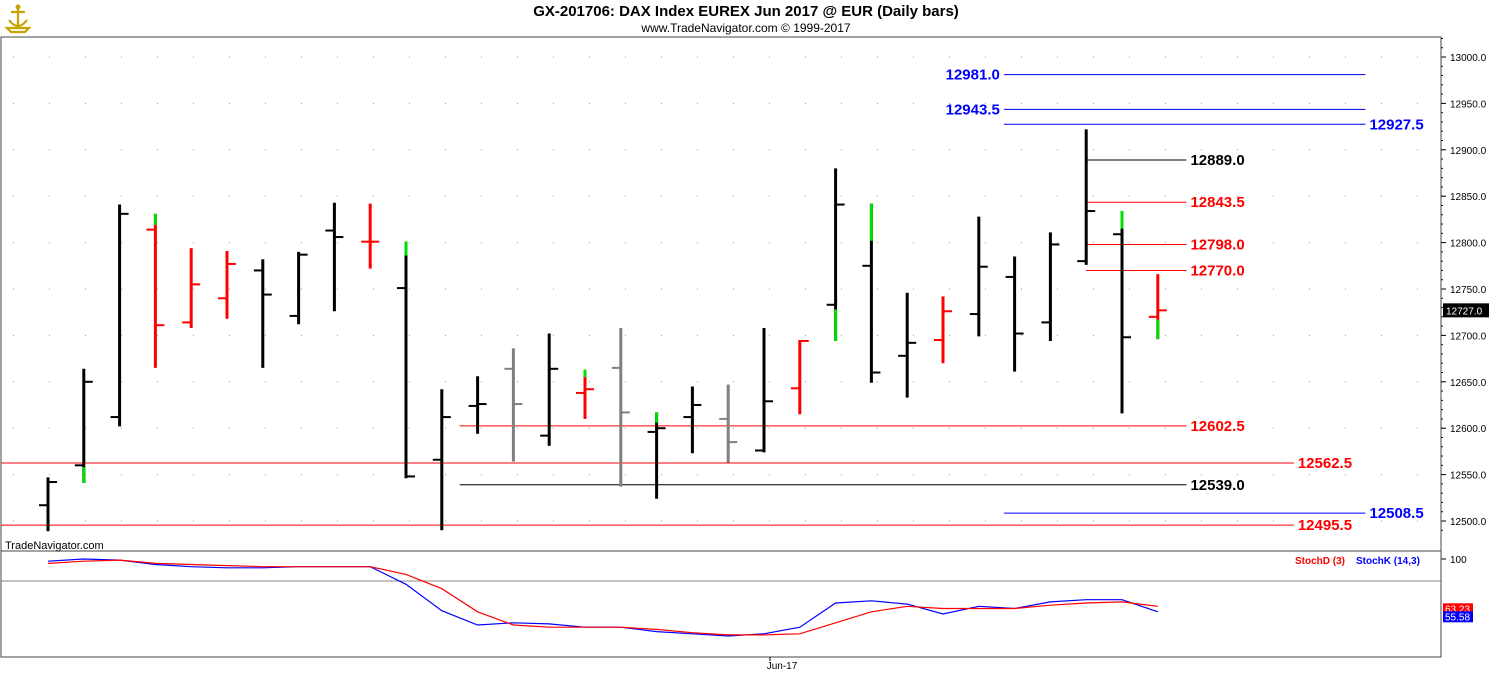 The width and height of the screenshot is (1492, 677). Describe the element at coordinates (1217, 270) in the screenshot. I see `level-label: 12770.0` at that location.